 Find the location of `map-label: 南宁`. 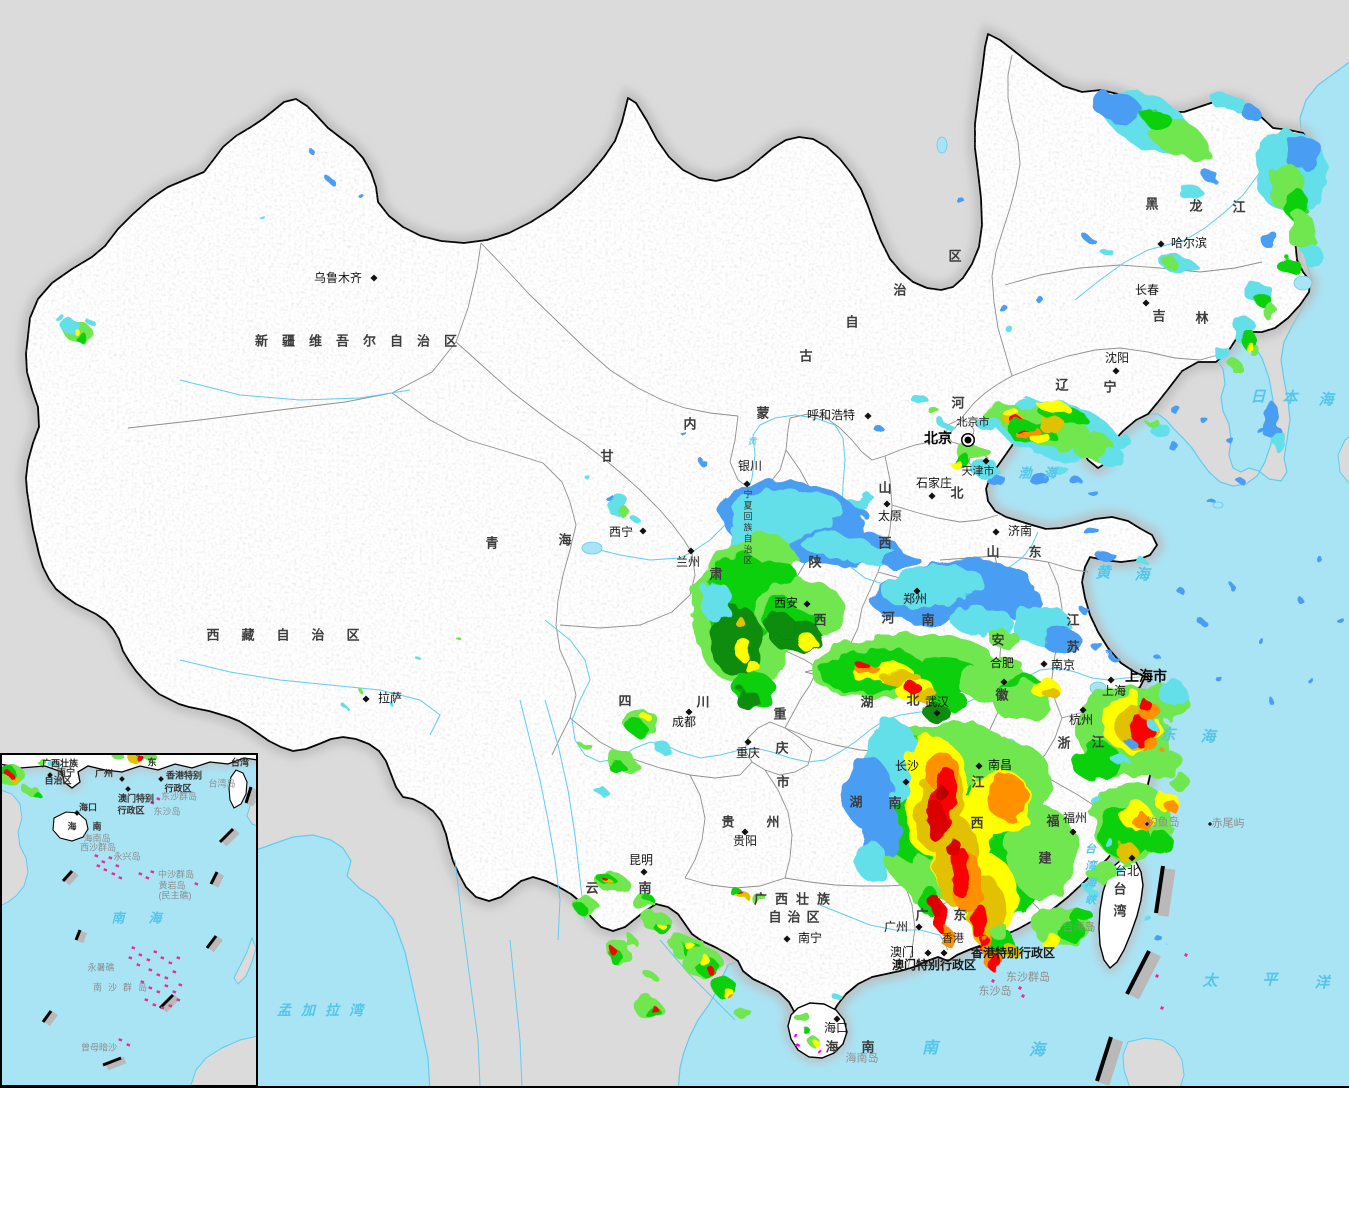

map-label: 南宁 is located at coordinates (66, 772).